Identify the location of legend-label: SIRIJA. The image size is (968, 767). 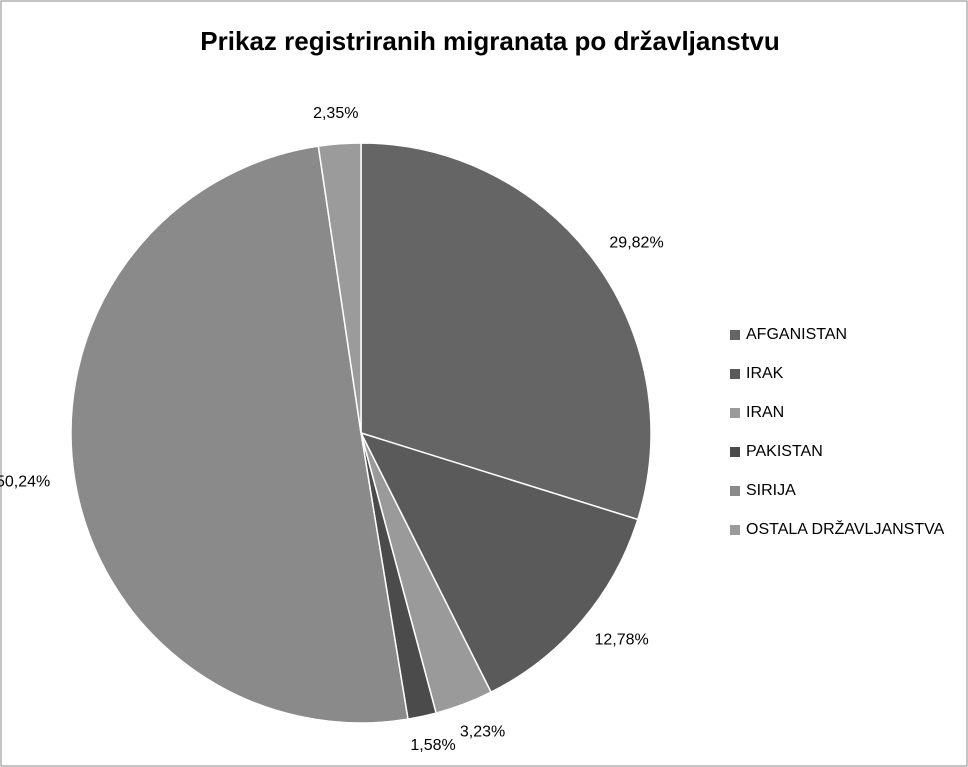
(771, 490).